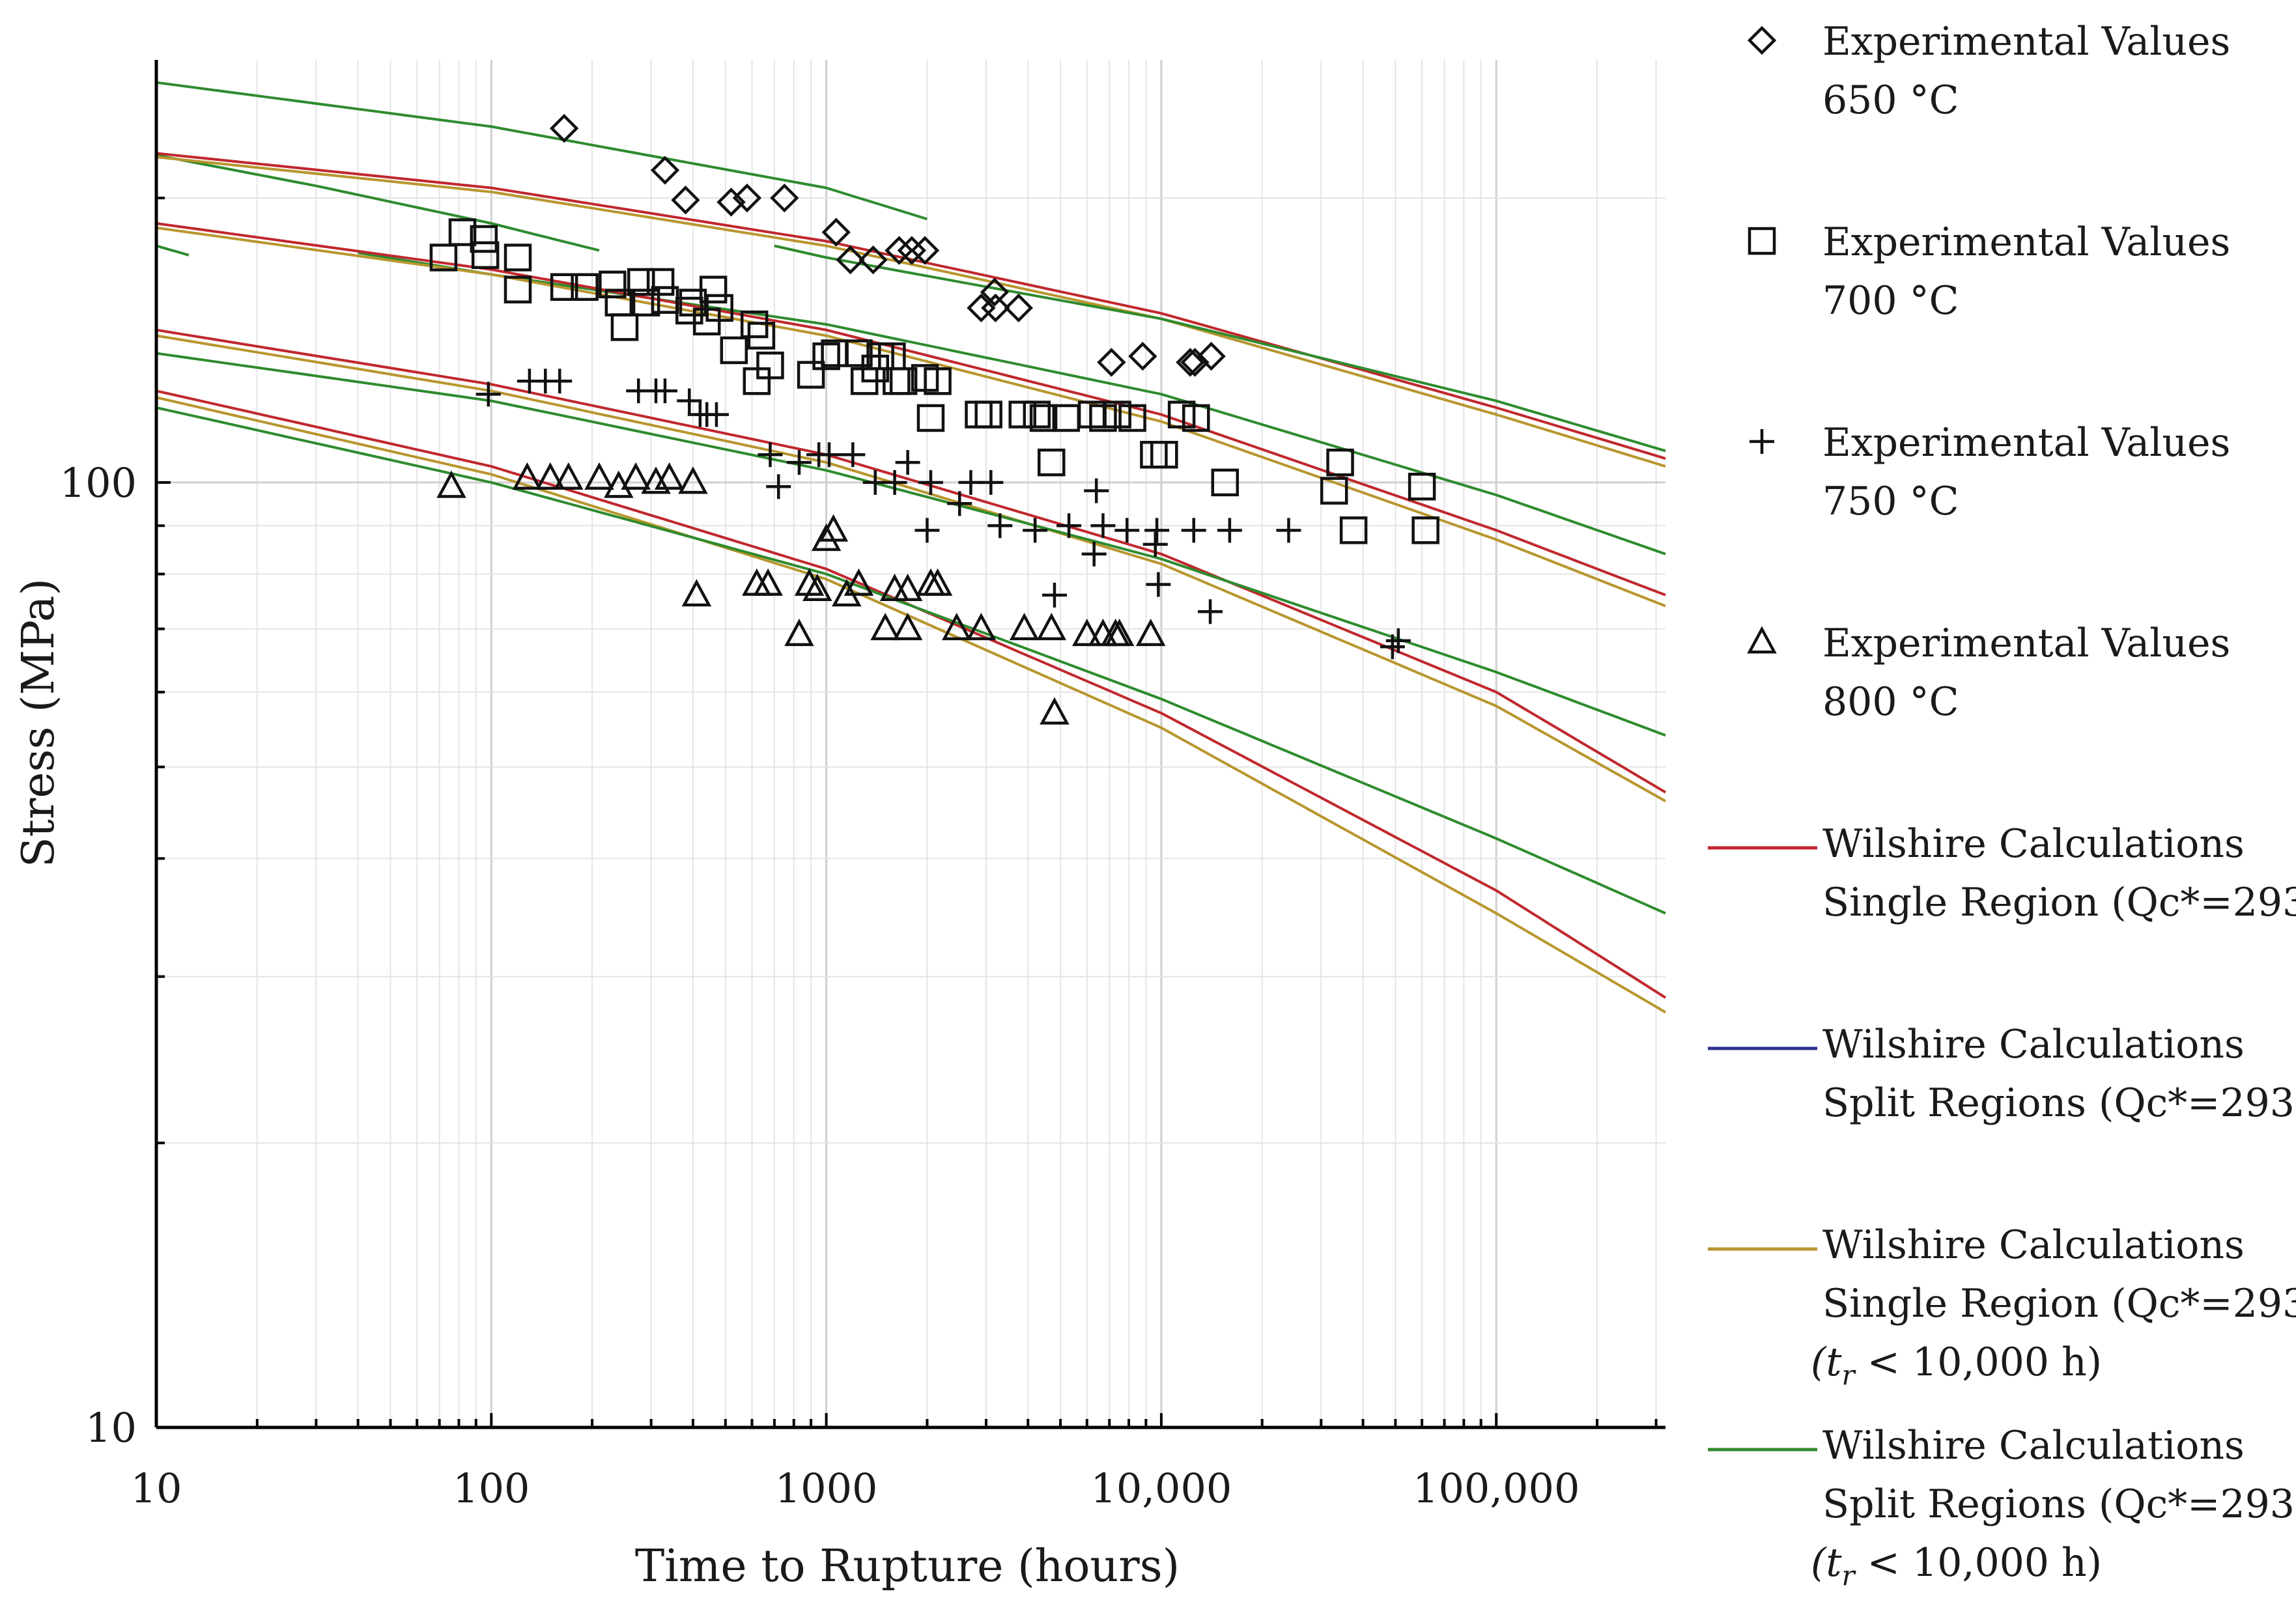  What do you see at coordinates (1762, 40) in the screenshot?
I see `legend-diamond-icon` at bounding box center [1762, 40].